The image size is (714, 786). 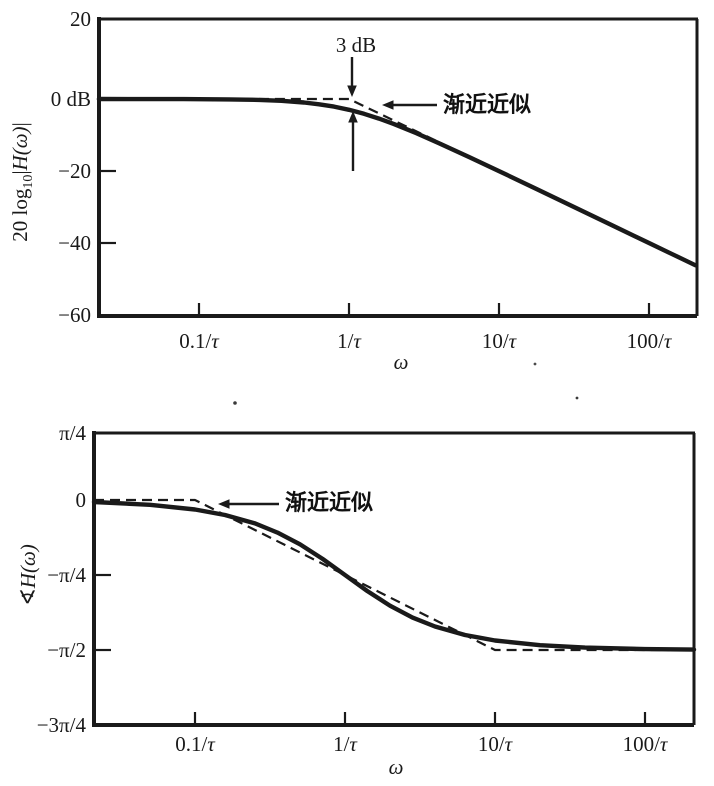 I want to click on phase-asymptote-arrowhead, so click(x=224, y=504).